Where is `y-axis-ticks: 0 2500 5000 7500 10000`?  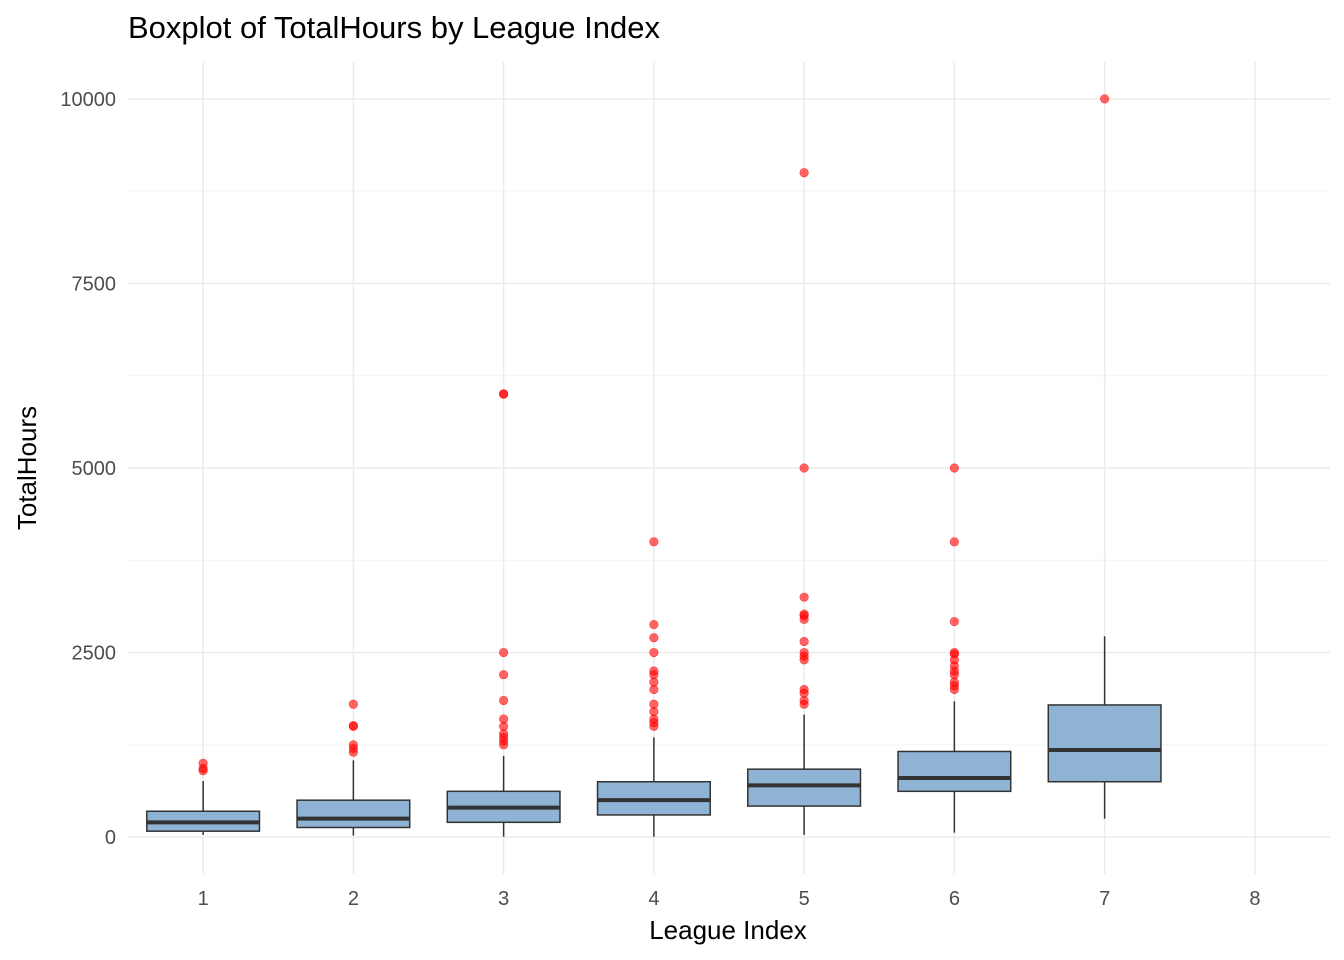
y-axis-ticks: 0 2500 5000 7500 10000 is located at coordinates (88, 469).